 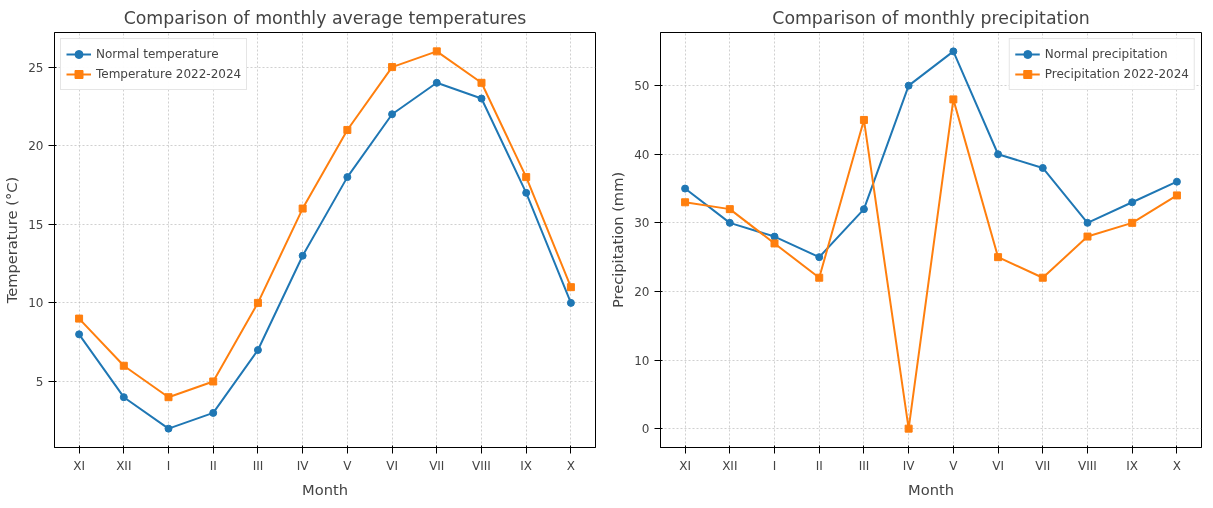 I want to click on chart-title: Comparison of monthly precipitation, so click(x=931, y=17).